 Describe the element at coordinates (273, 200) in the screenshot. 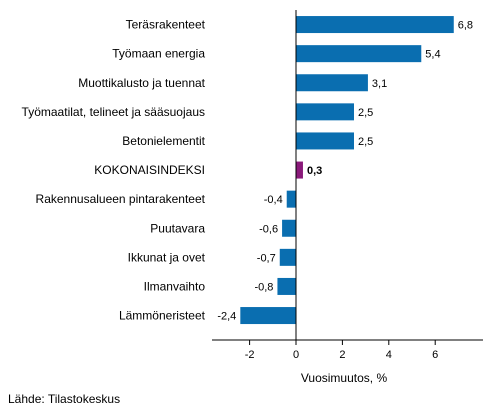

I see `value-label-rakennusalueen-pintarakenteet: -0,4` at that location.